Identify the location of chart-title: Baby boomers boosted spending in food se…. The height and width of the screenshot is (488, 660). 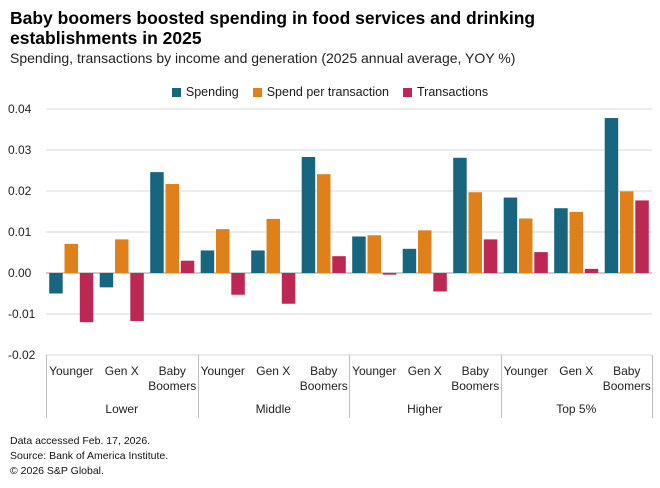
(273, 28).